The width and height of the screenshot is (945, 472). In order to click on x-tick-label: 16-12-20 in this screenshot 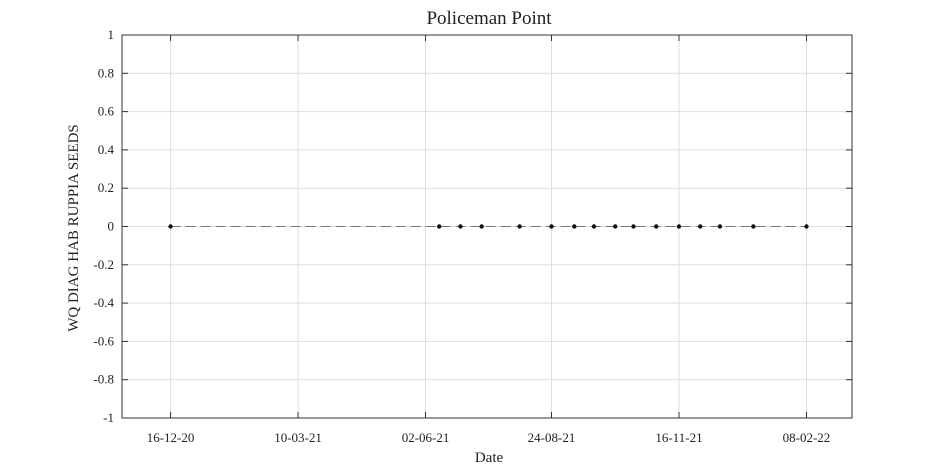, I will do `click(171, 437)`.